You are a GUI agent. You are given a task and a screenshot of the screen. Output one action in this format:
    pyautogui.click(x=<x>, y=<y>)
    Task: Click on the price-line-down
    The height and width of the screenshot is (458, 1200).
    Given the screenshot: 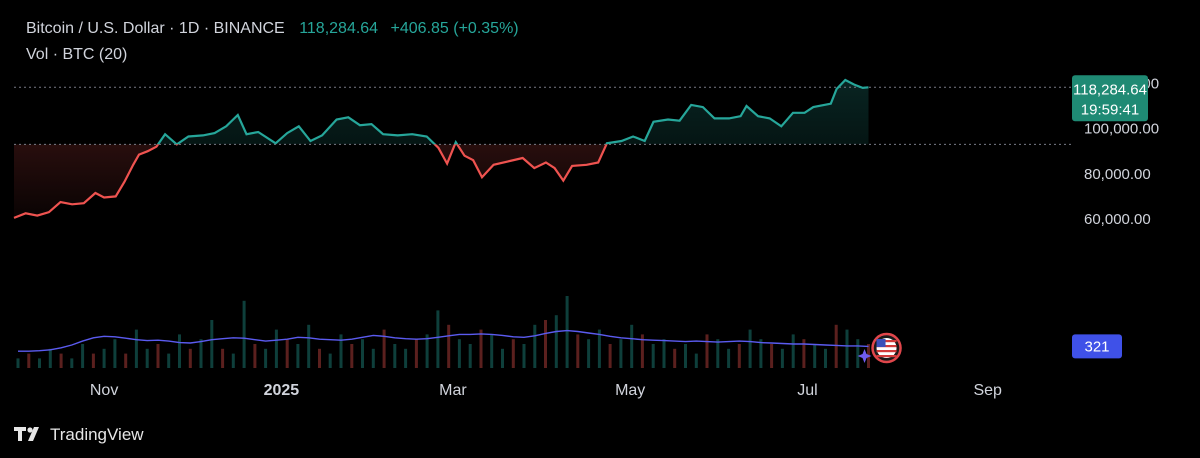 What is the action you would take?
    pyautogui.click(x=310, y=181)
    